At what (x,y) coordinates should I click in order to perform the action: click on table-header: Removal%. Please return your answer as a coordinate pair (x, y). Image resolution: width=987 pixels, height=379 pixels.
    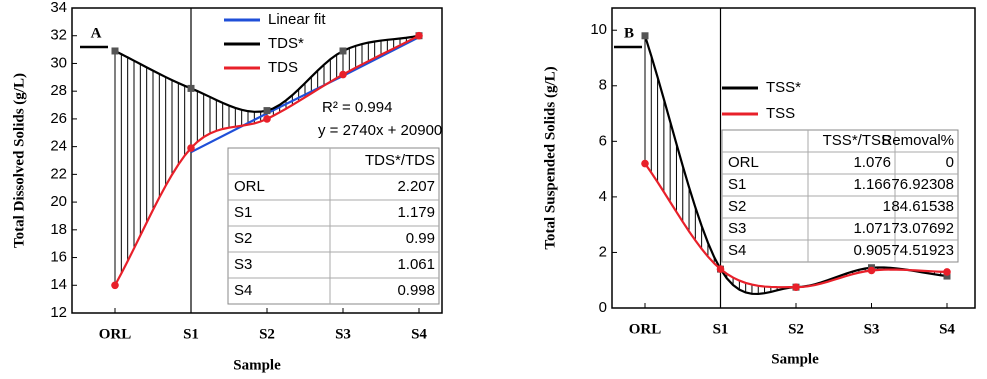
    Looking at the image, I should click on (917, 140).